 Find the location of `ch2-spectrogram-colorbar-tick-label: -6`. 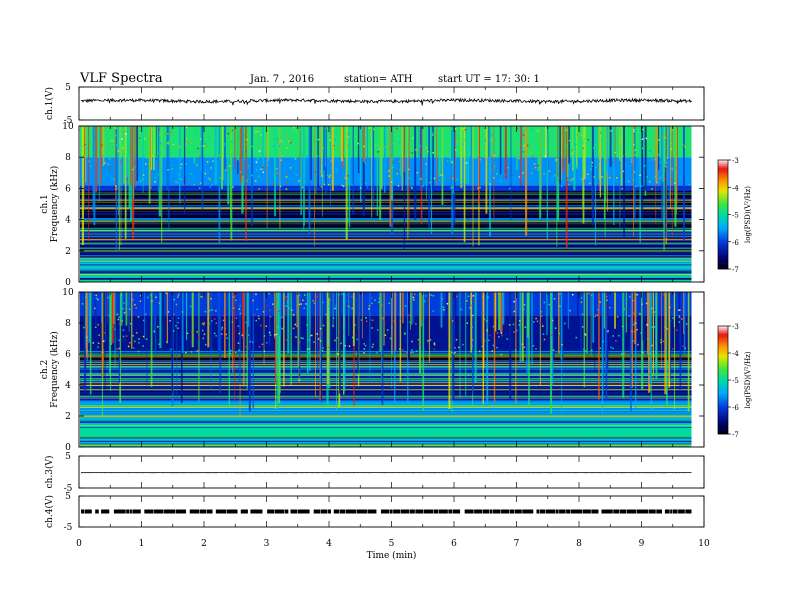

ch2-spectrogram-colorbar-tick-label: -6 is located at coordinates (735, 408).